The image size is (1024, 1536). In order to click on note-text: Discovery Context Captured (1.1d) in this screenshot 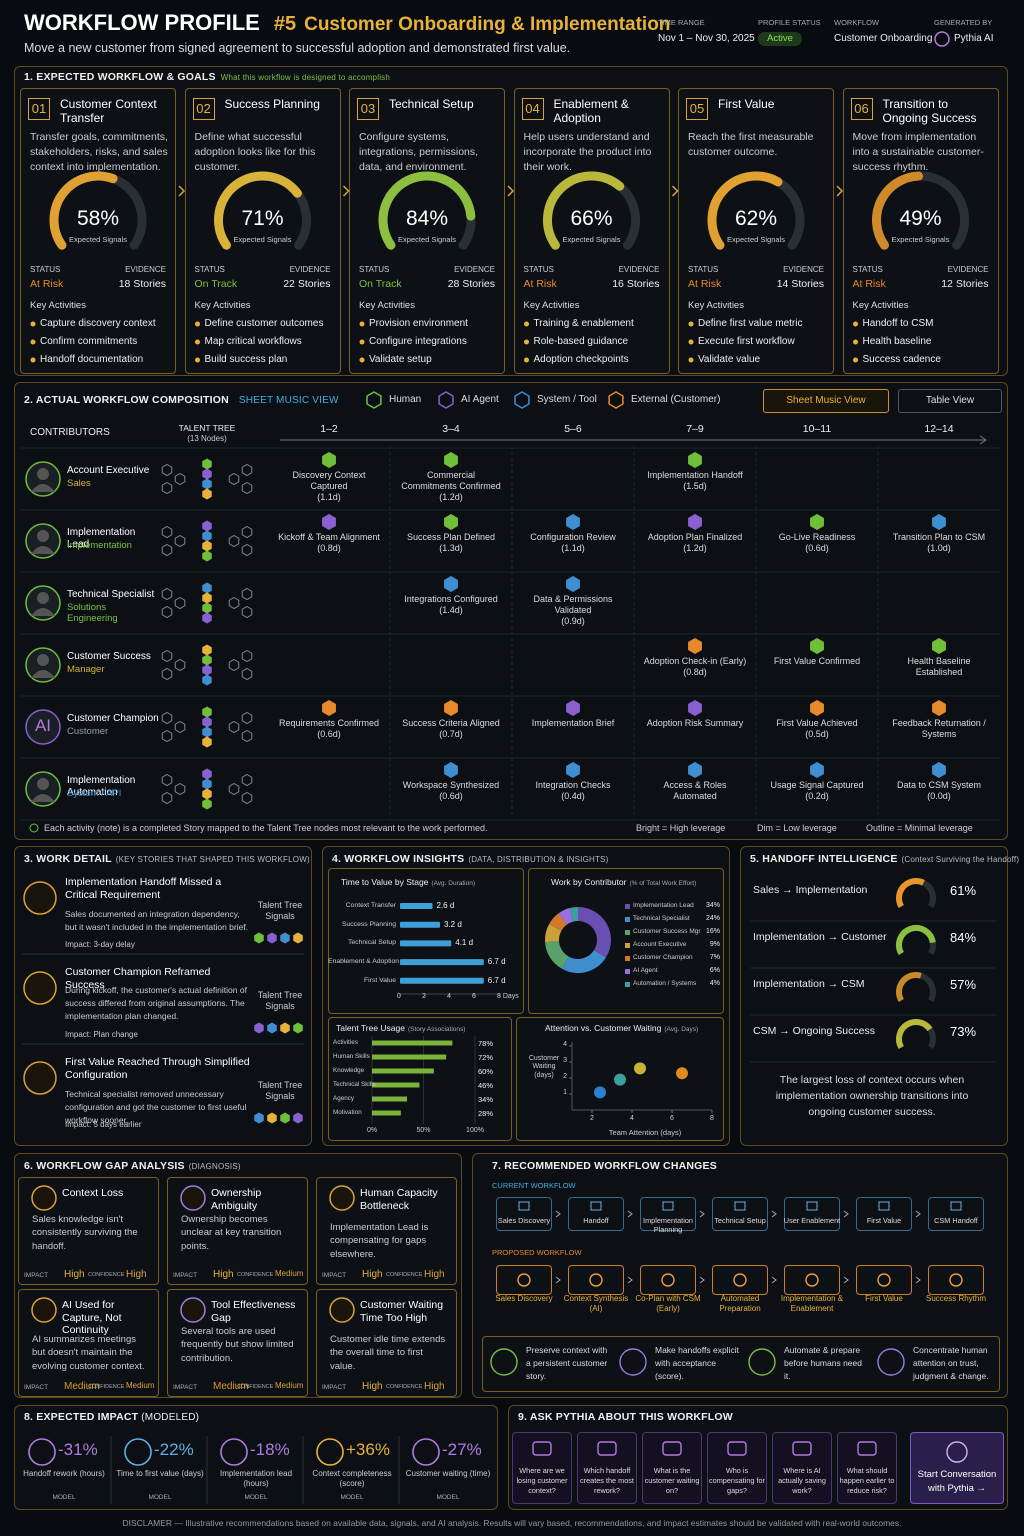, I will do `click(329, 486)`.